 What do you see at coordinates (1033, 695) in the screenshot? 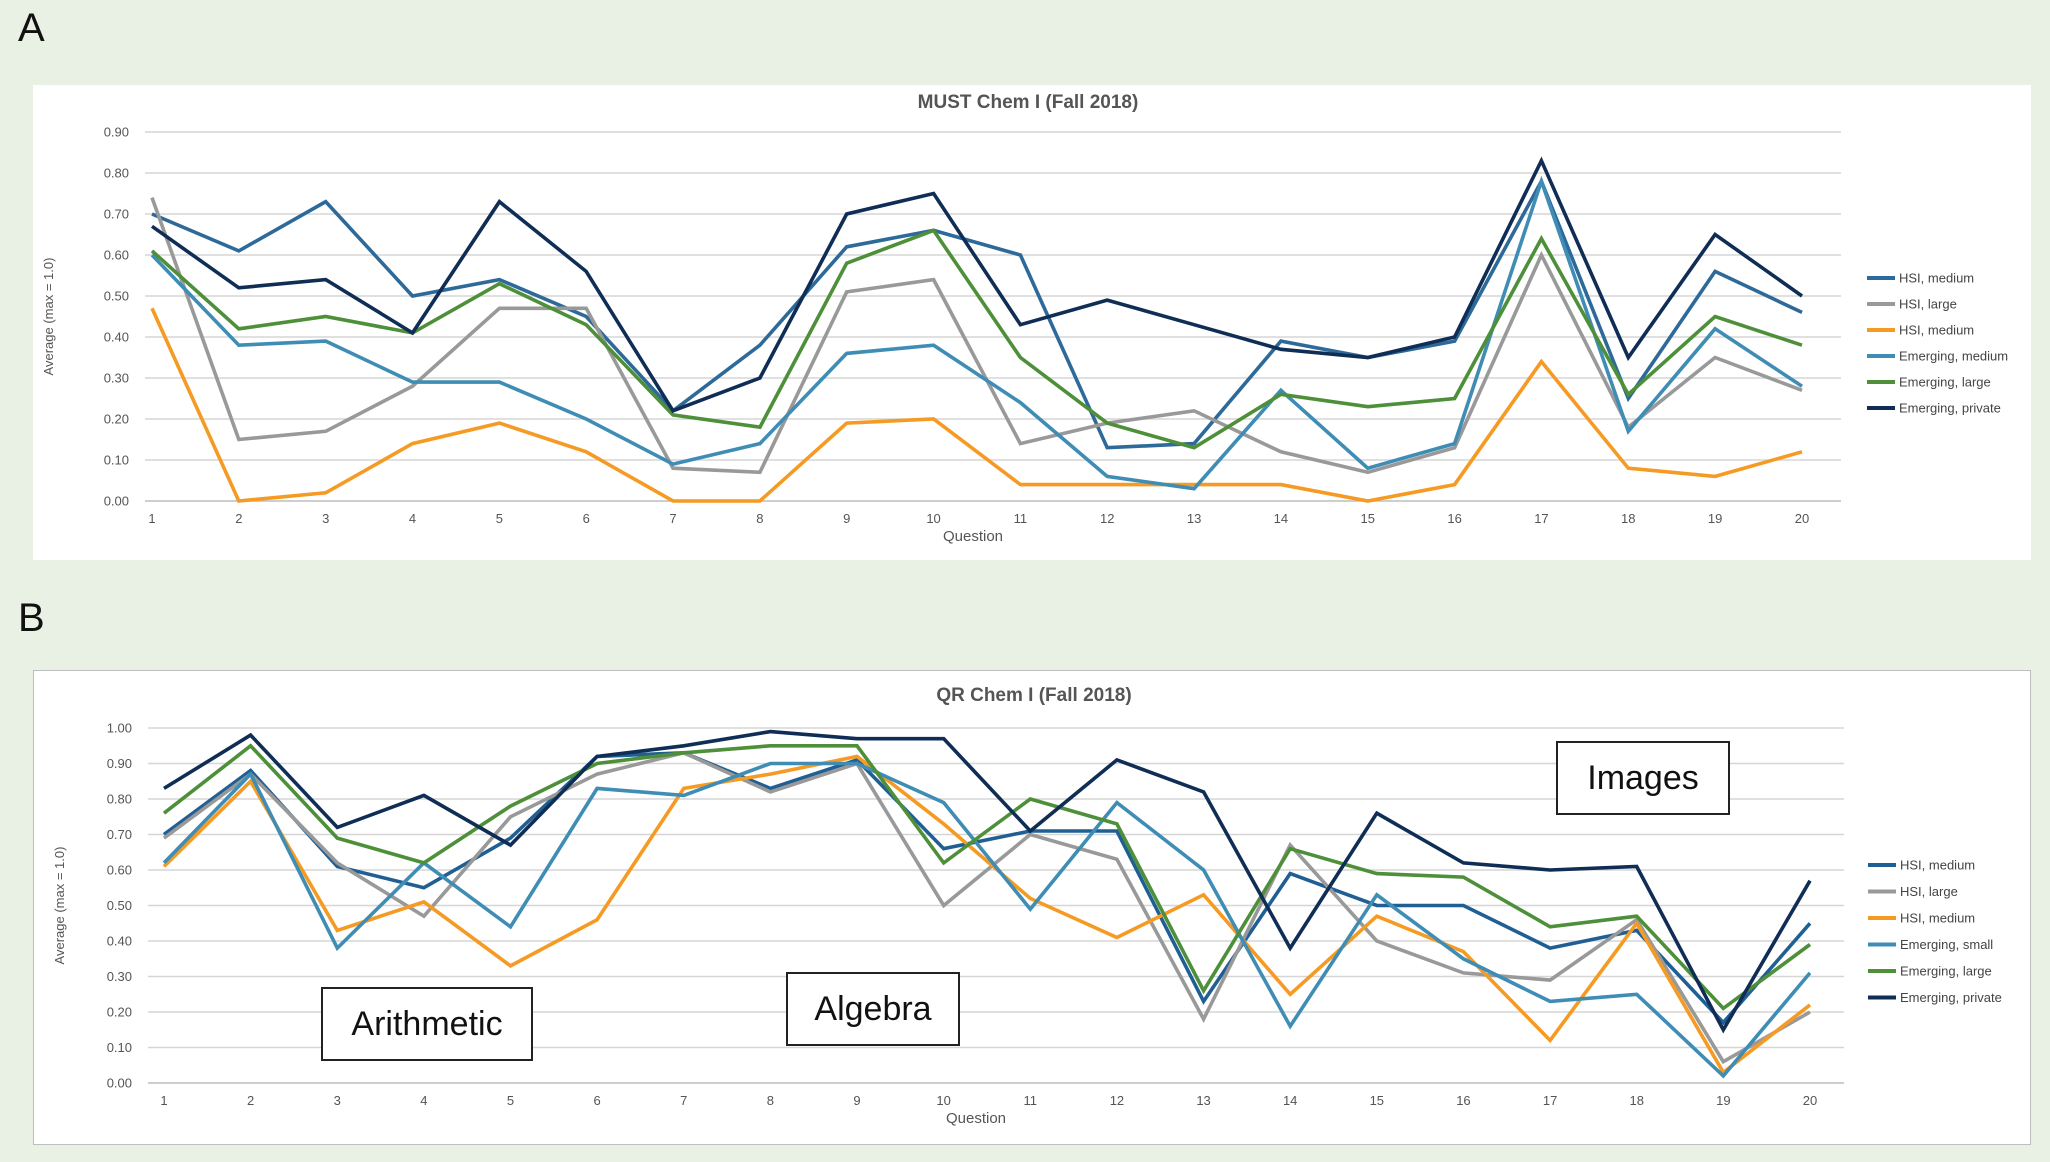
I see `chart-title: QR Chem I (Fall 2018)` at bounding box center [1033, 695].